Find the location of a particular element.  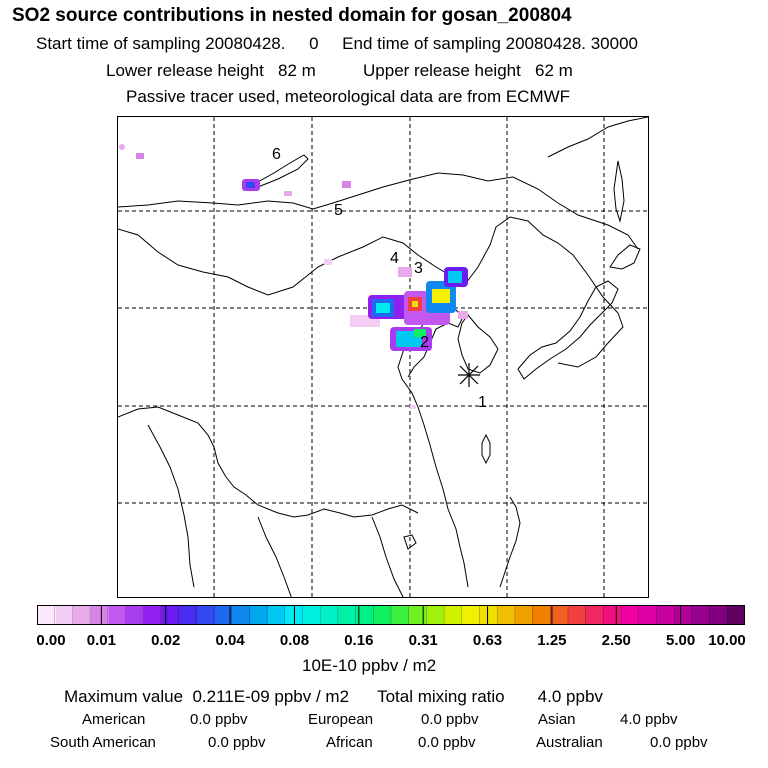

contribution-name: American is located at coordinates (114, 719).